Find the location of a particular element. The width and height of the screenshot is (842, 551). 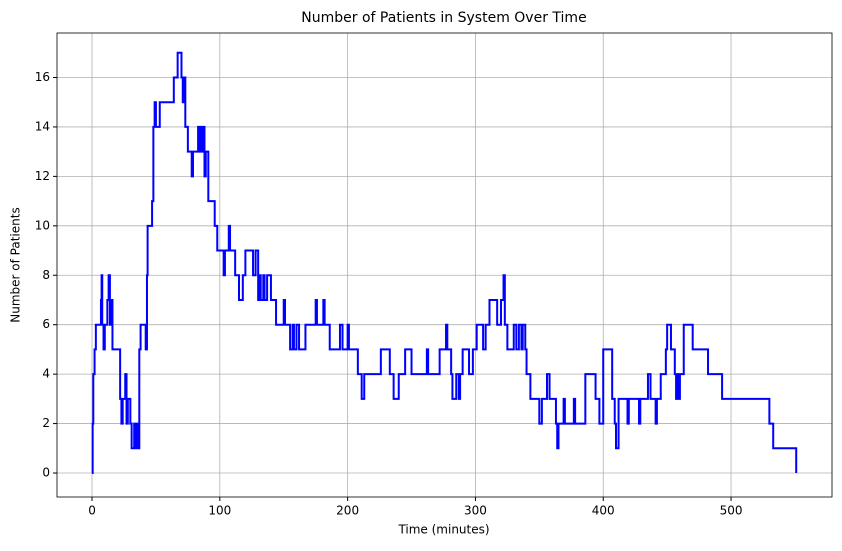

y-tick-label: 12 is located at coordinates (42, 176).